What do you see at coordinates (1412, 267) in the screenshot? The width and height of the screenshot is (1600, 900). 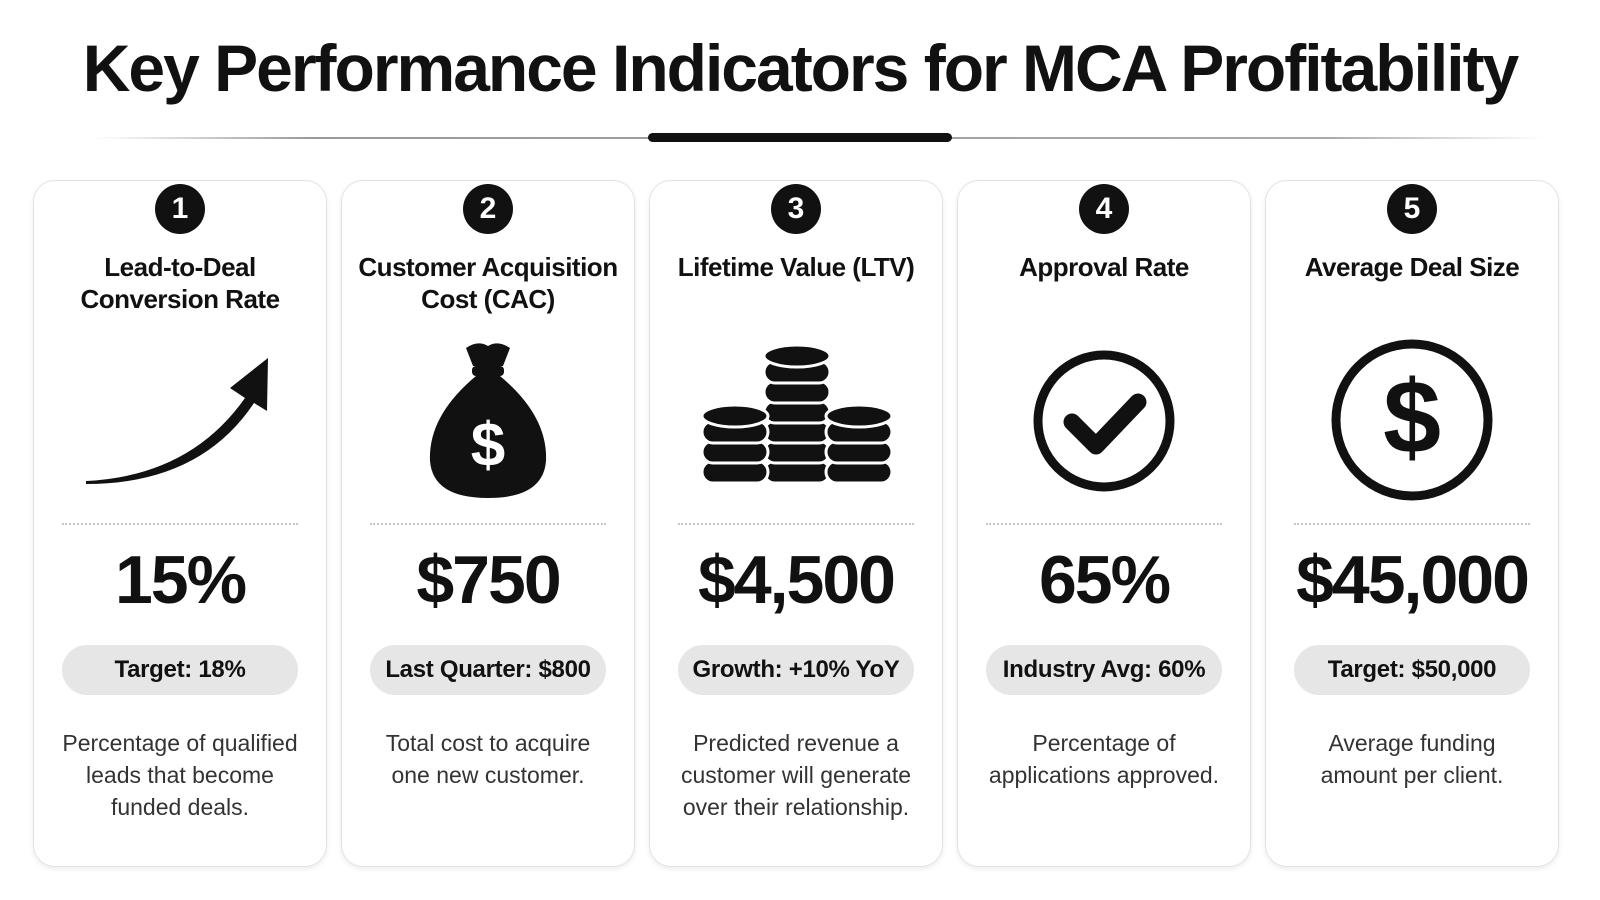 I see `kpi-title: Average Deal Size` at bounding box center [1412, 267].